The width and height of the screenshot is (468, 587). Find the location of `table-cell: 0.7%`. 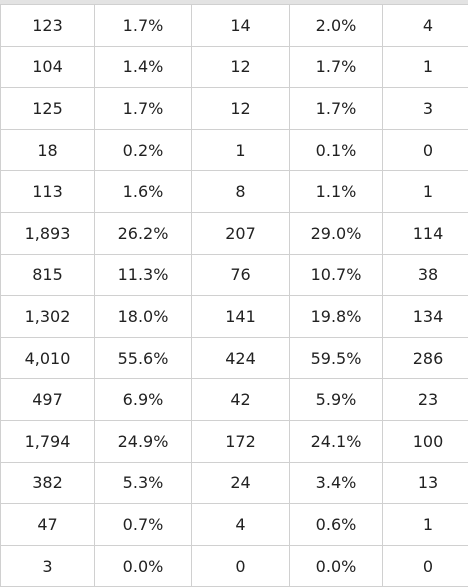

table-cell: 0.7% is located at coordinates (143, 525).